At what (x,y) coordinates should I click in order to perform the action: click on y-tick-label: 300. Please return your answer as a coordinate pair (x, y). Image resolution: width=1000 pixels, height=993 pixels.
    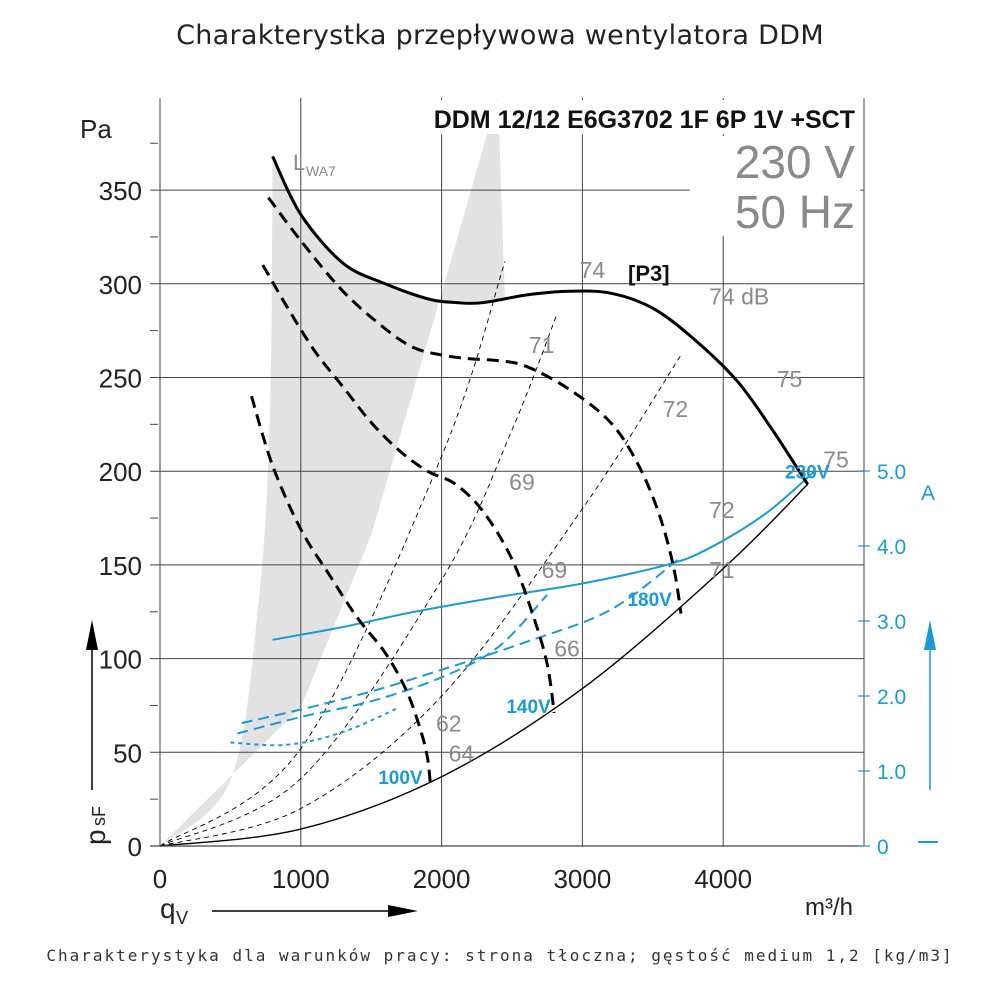
    Looking at the image, I should click on (120, 285).